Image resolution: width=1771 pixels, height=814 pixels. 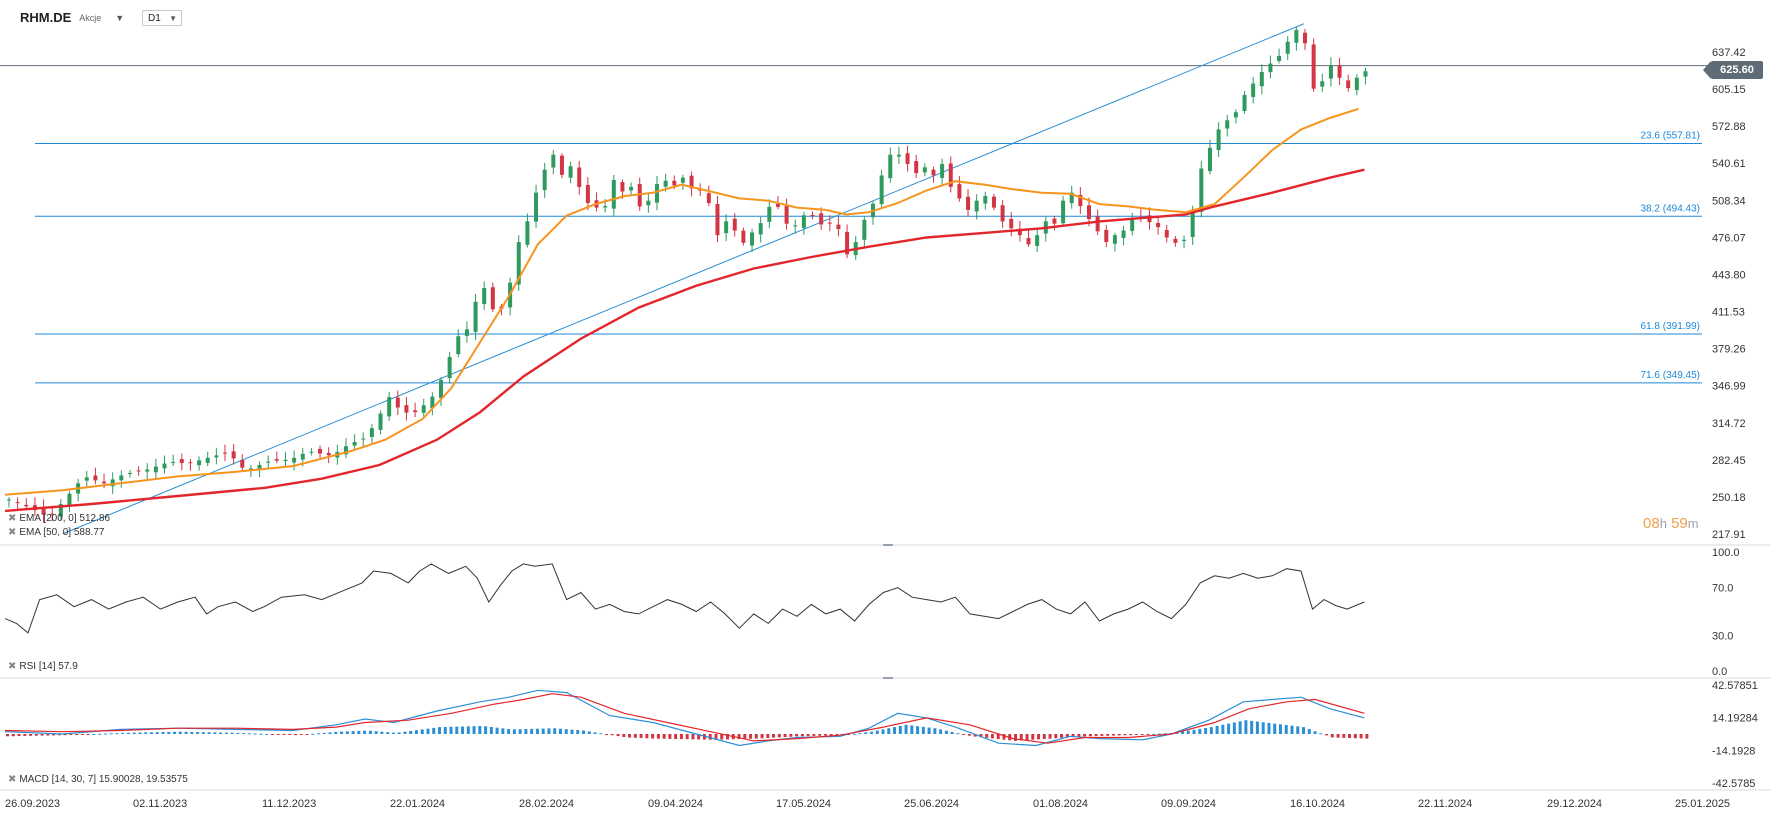 What do you see at coordinates (1728, 313) in the screenshot?
I see `price-tick-label: 411.53` at bounding box center [1728, 313].